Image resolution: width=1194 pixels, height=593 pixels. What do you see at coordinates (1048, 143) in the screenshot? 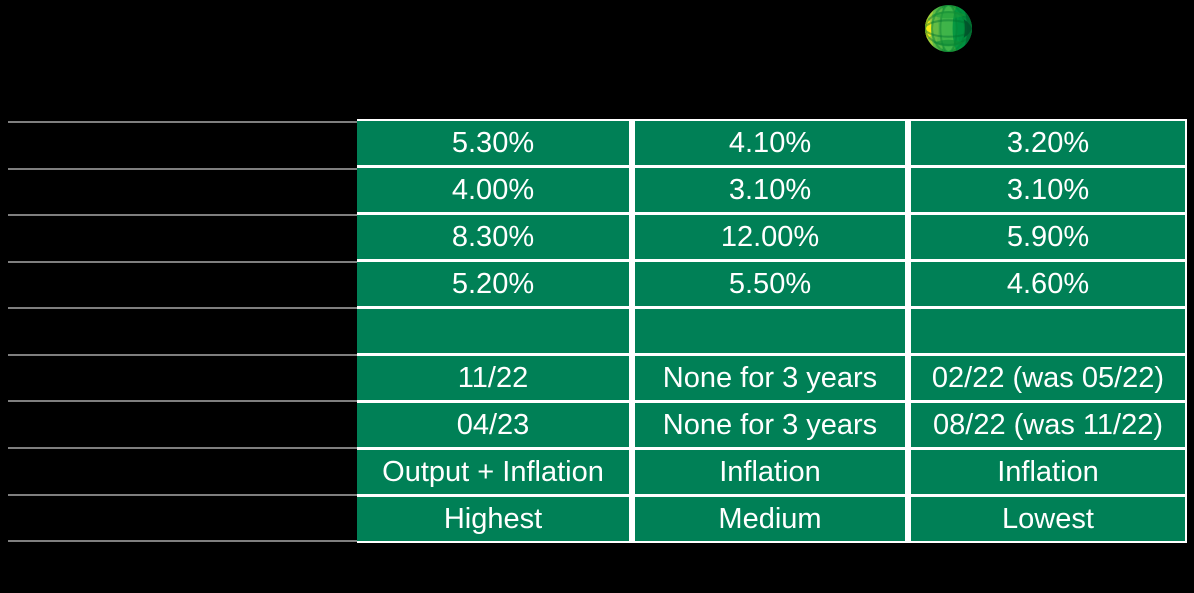
I see `table-cell: 3.20%` at bounding box center [1048, 143].